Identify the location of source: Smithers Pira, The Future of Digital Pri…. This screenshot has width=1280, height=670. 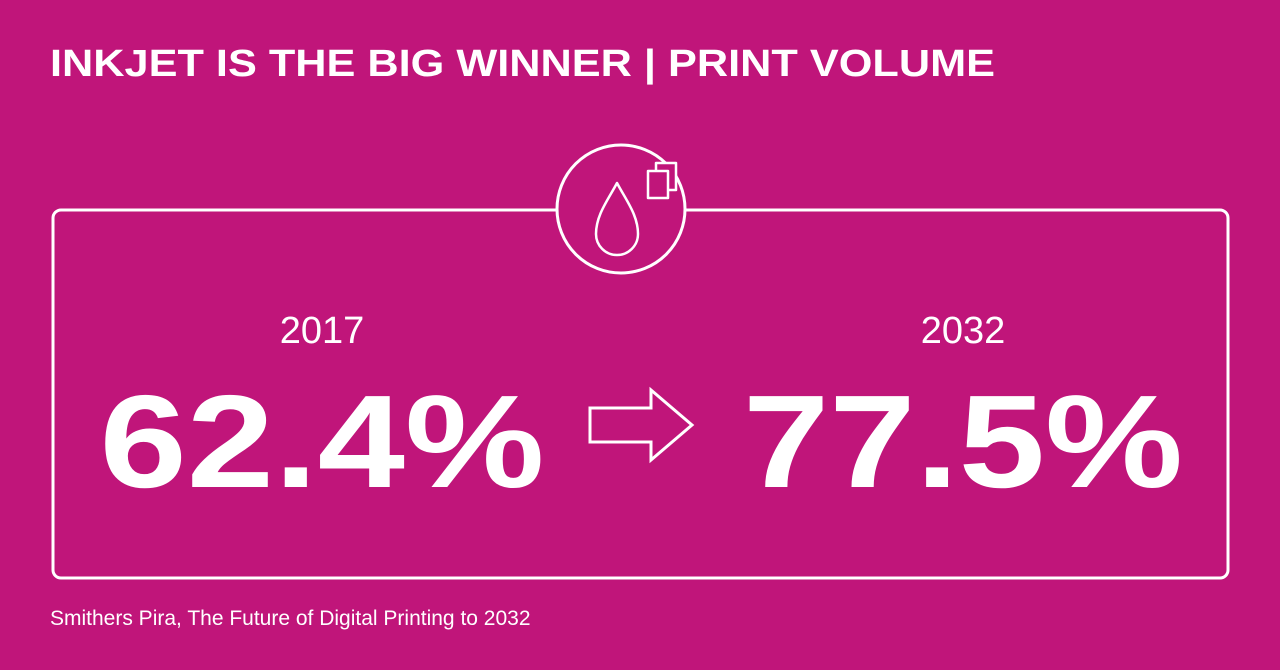
(290, 618).